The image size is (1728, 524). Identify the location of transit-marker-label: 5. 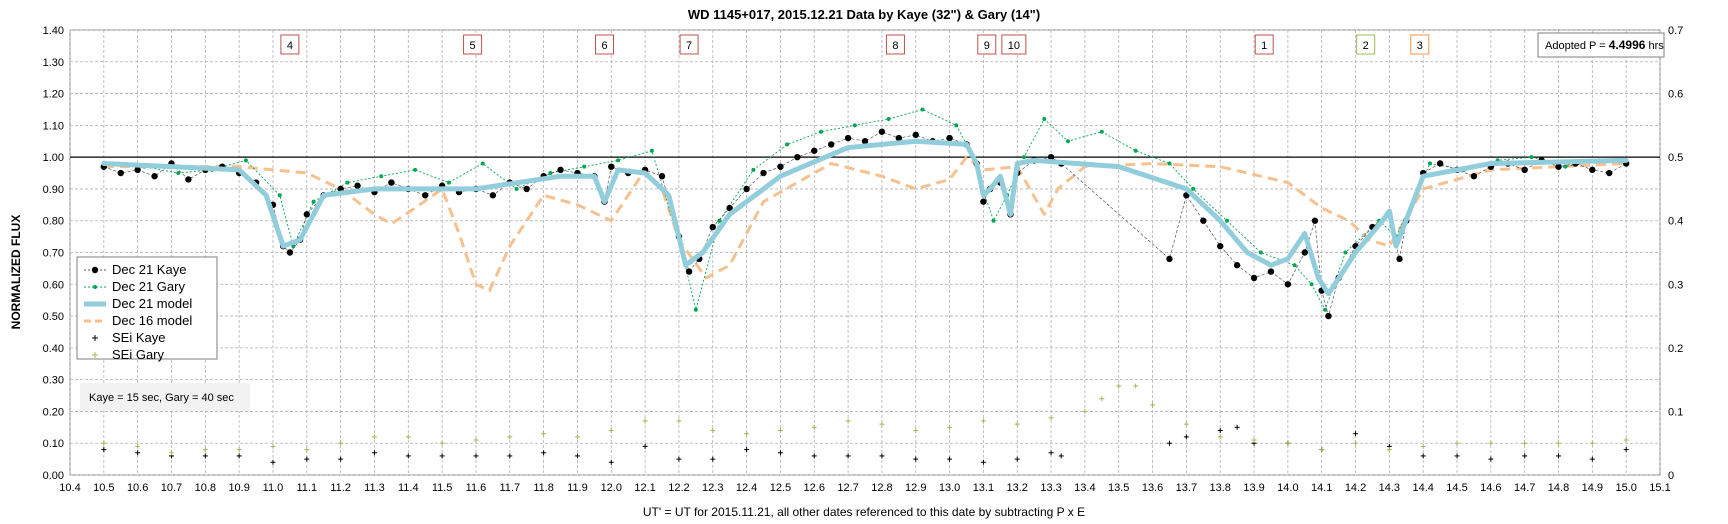
(473, 46).